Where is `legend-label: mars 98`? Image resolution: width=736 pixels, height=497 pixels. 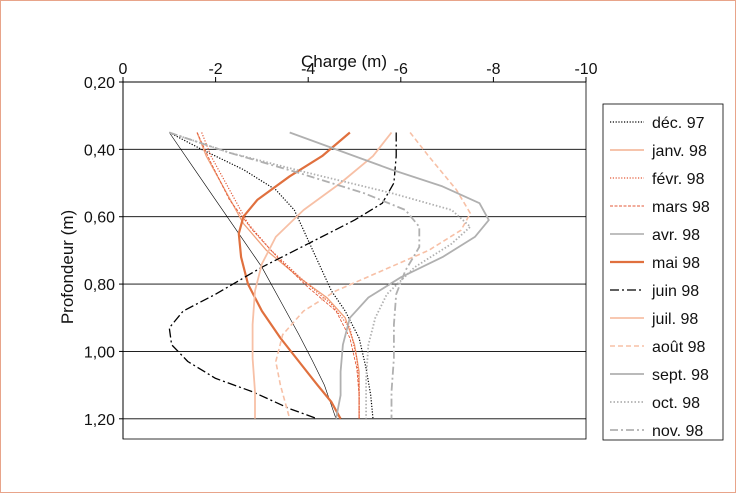 legend-label: mars 98 is located at coordinates (681, 207).